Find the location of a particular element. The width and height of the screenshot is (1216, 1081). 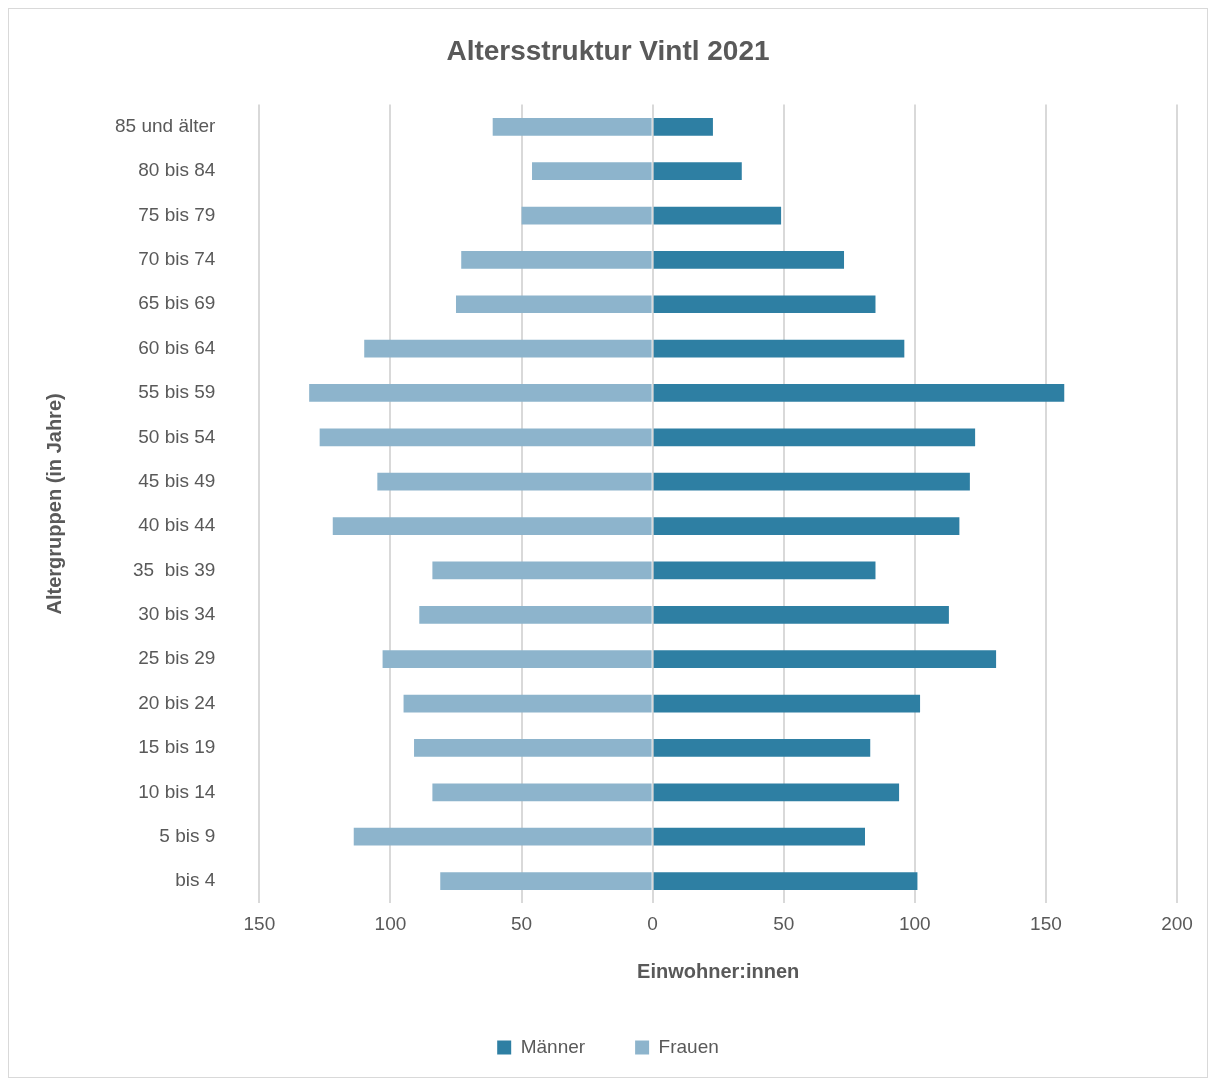

y-tick-label: 80 bis 84 is located at coordinates (177, 170).